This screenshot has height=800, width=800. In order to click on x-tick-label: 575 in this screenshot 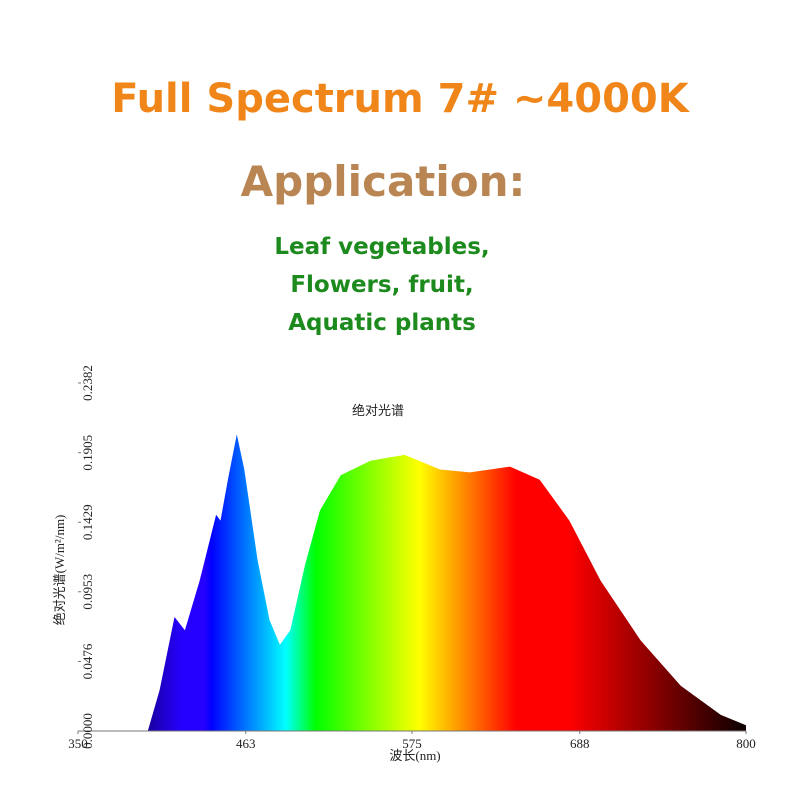, I will do `click(412, 743)`.